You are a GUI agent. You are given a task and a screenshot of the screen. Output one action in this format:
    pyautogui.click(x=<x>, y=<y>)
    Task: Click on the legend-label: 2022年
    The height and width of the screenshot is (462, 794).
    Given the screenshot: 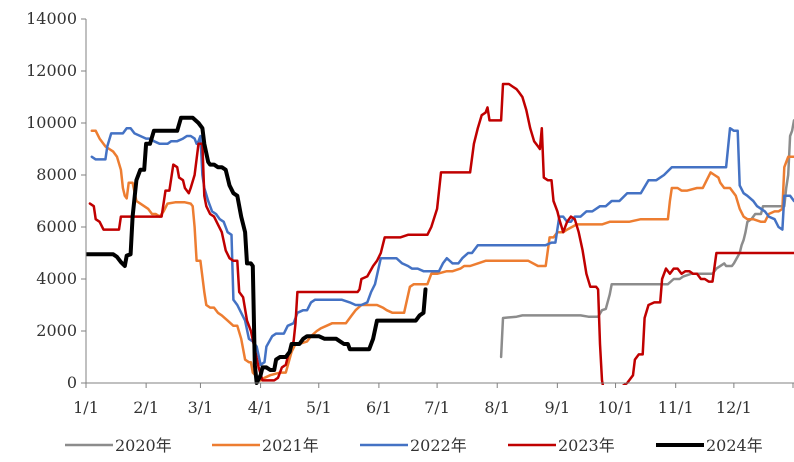 What is the action you would take?
    pyautogui.click(x=438, y=445)
    